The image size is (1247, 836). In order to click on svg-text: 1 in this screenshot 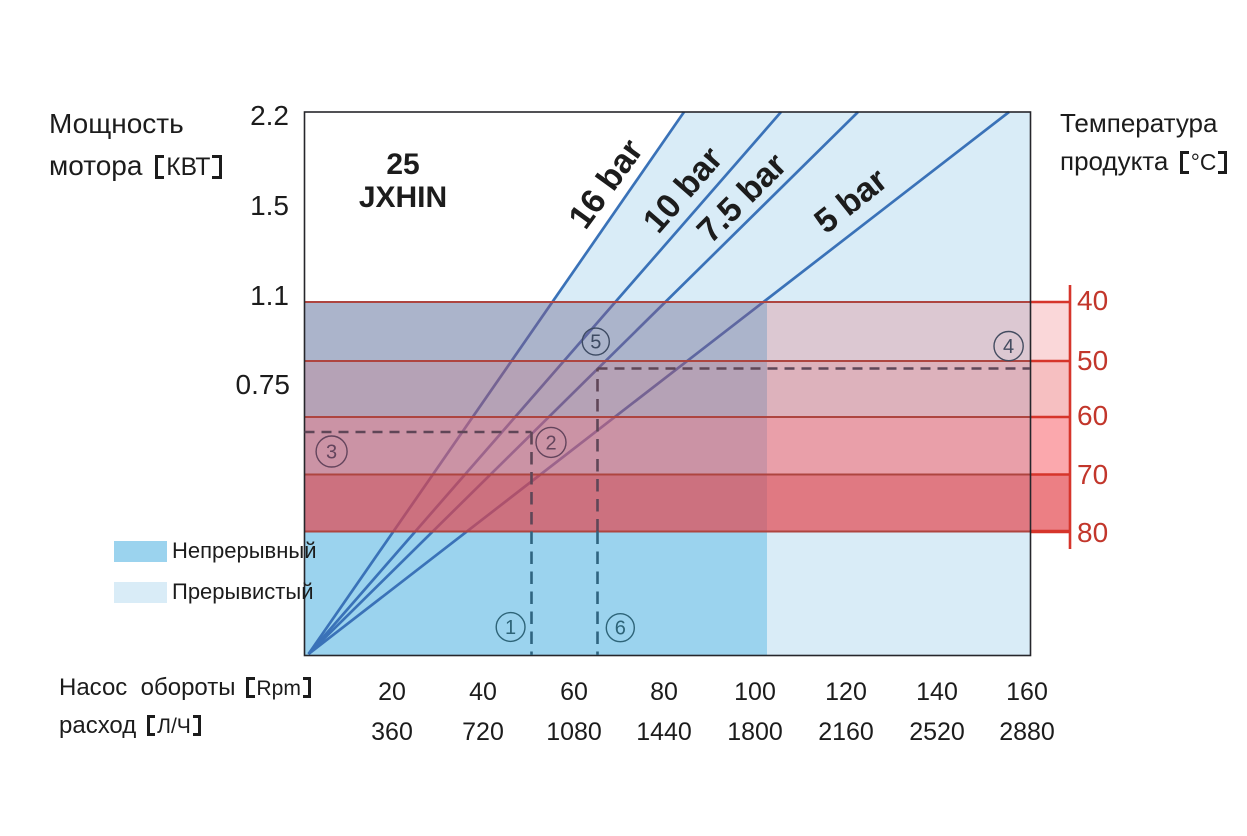, I will do `click(510, 628)`.